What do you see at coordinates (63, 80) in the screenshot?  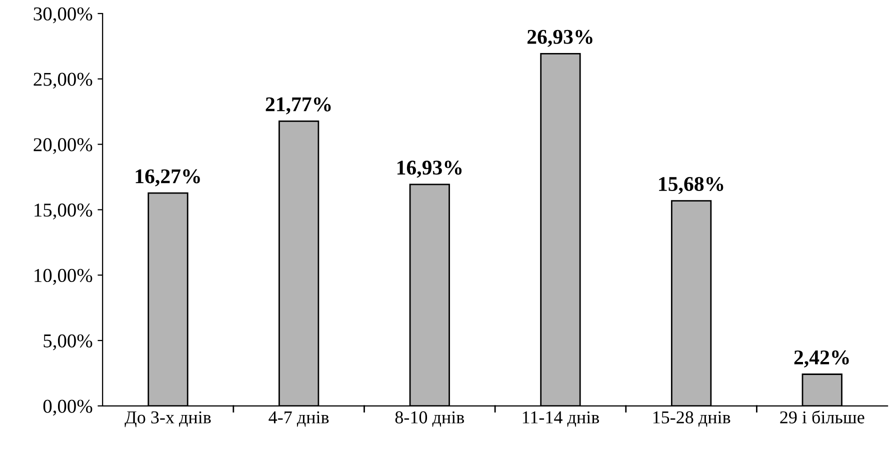 I see `y-tick-label: 25,00%` at bounding box center [63, 80].